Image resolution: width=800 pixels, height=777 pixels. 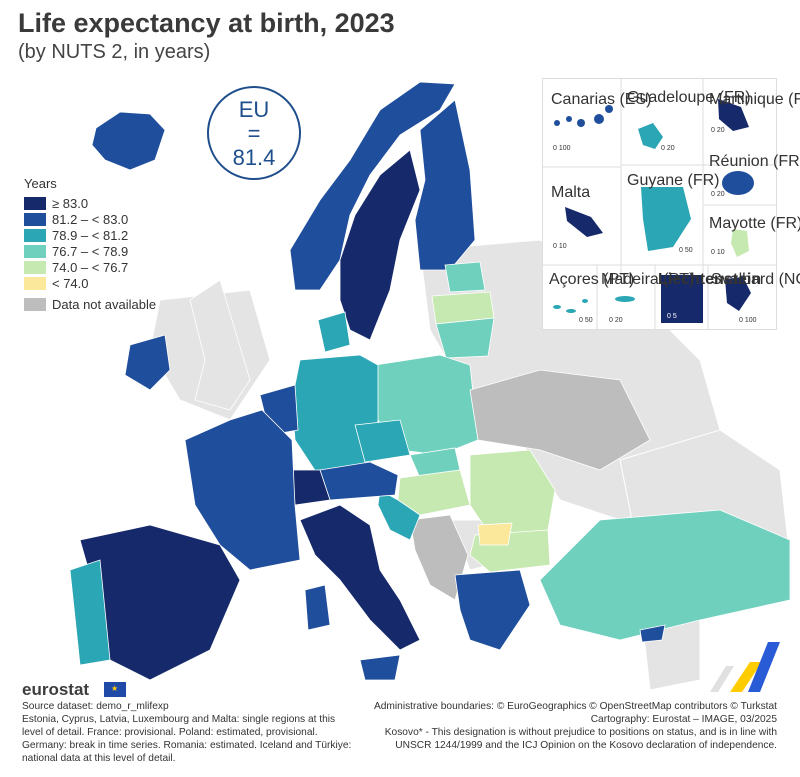 I want to click on eu-average-badge: EU = 81.4, so click(x=254, y=133).